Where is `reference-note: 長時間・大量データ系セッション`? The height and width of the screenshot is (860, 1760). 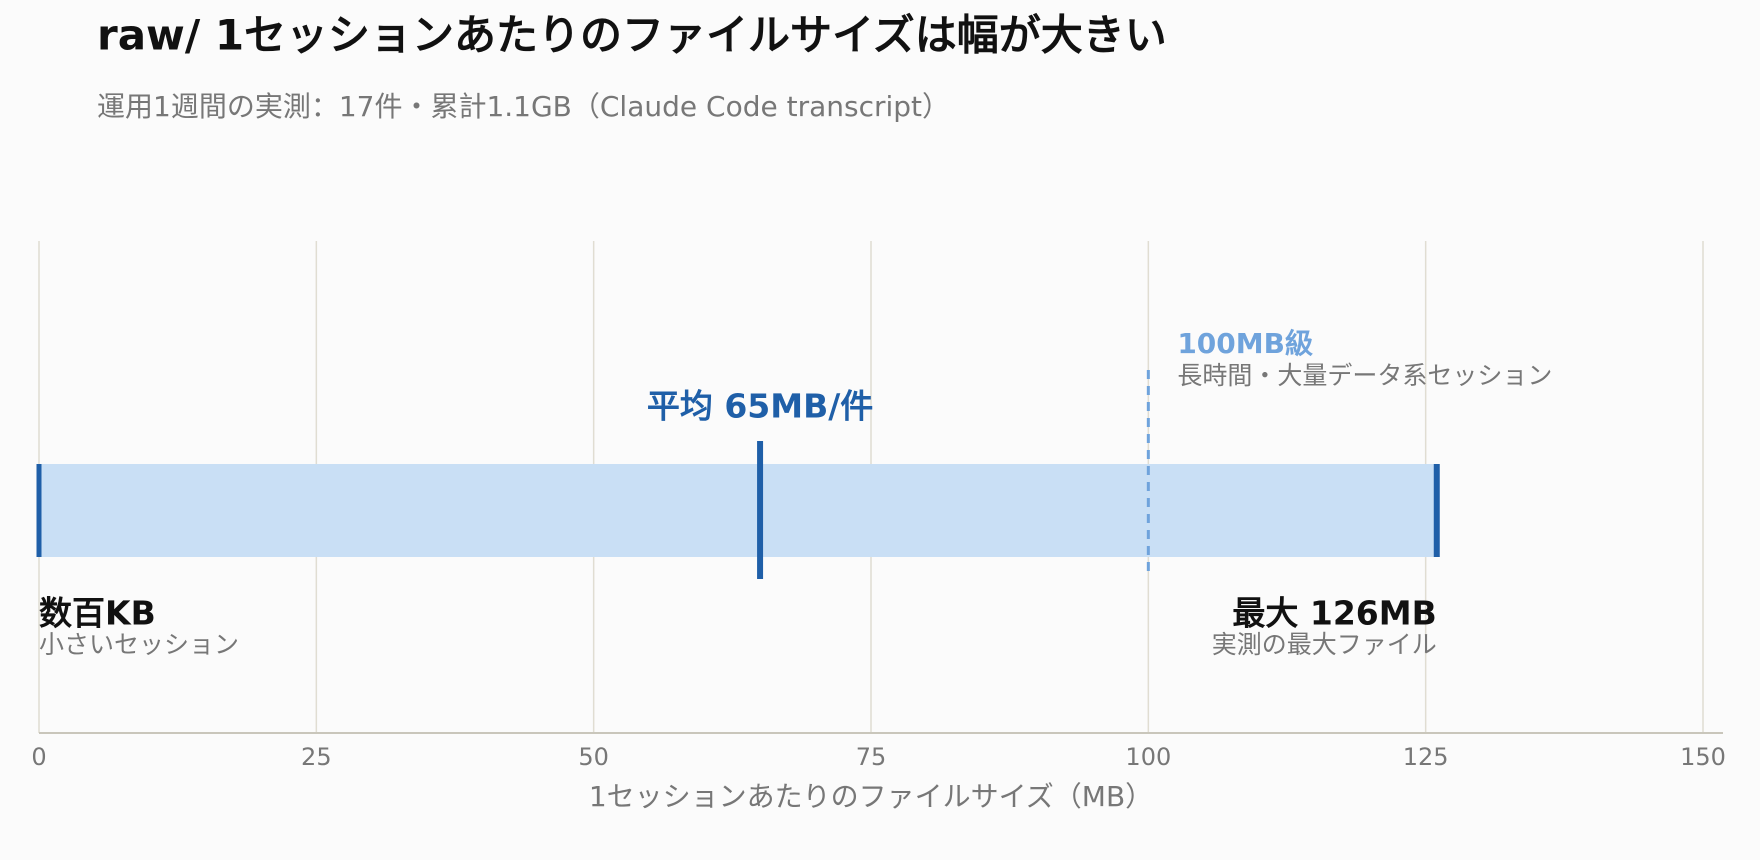
reference-note: 長時間・大量データ系セッション is located at coordinates (1364, 375).